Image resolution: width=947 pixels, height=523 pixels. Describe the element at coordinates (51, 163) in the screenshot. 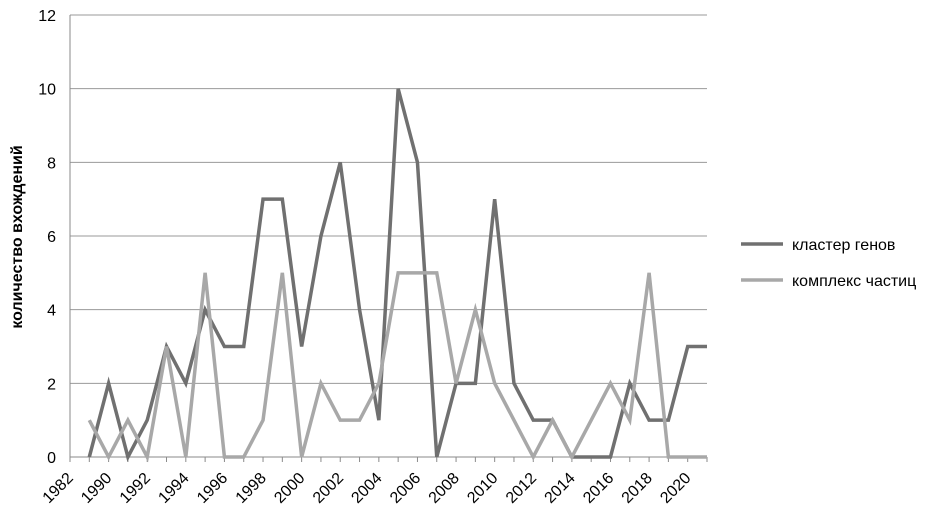

I see `y-tick-label: 8` at that location.